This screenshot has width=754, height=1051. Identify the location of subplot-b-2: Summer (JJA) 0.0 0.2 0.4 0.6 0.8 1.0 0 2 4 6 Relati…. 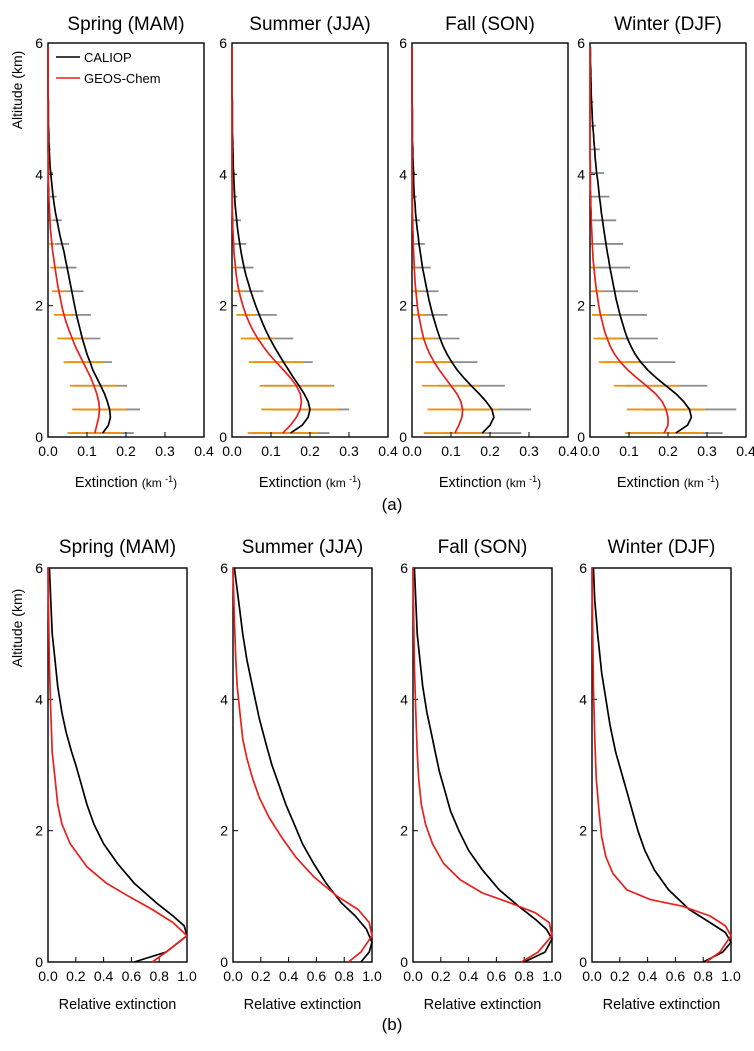
(301, 775).